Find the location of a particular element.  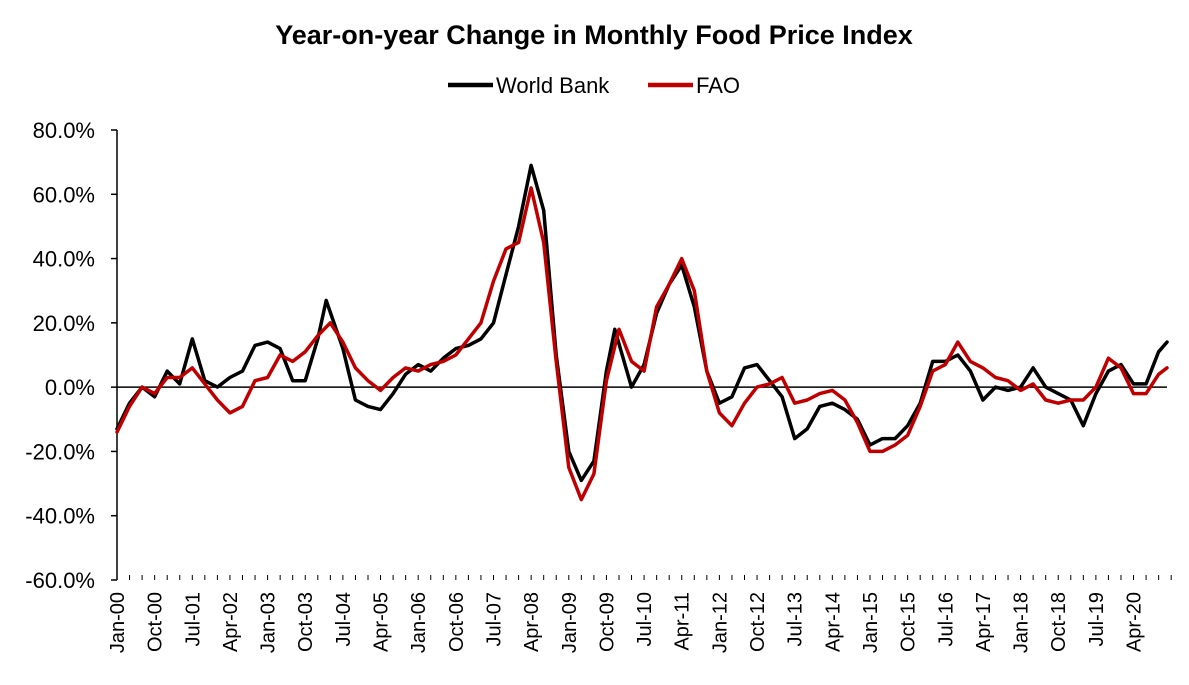

x-tick-label: Jan-06 is located at coordinates (419, 622).